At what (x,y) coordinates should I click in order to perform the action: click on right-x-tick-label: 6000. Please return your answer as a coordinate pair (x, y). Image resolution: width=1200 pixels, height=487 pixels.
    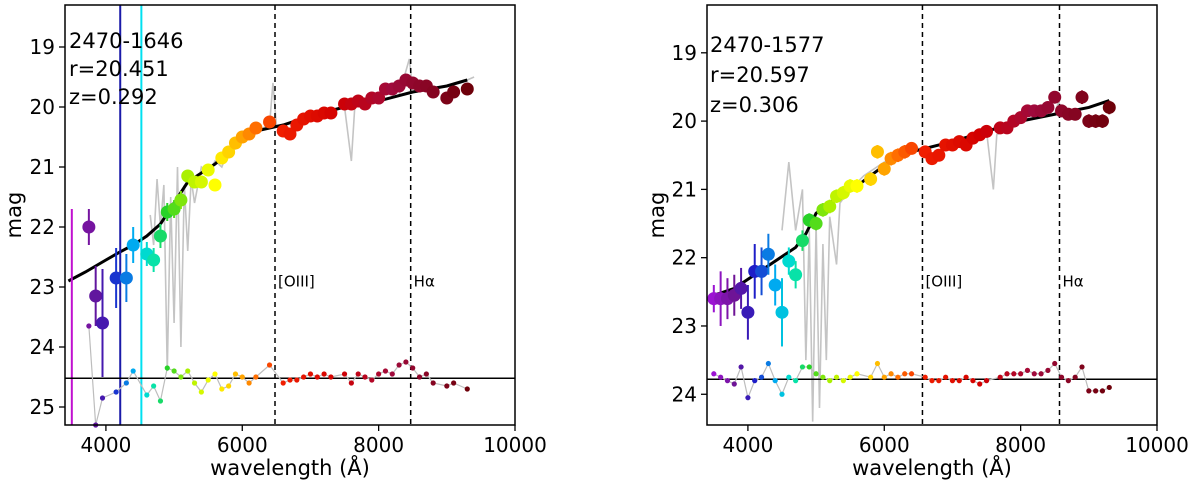
    Looking at the image, I should click on (884, 445).